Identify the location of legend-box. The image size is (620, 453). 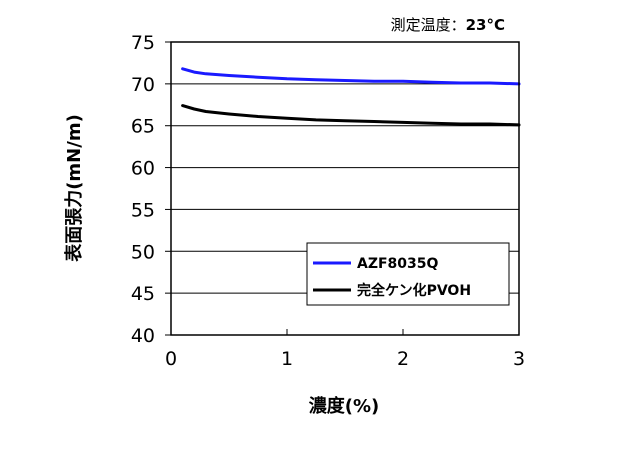
(408, 274).